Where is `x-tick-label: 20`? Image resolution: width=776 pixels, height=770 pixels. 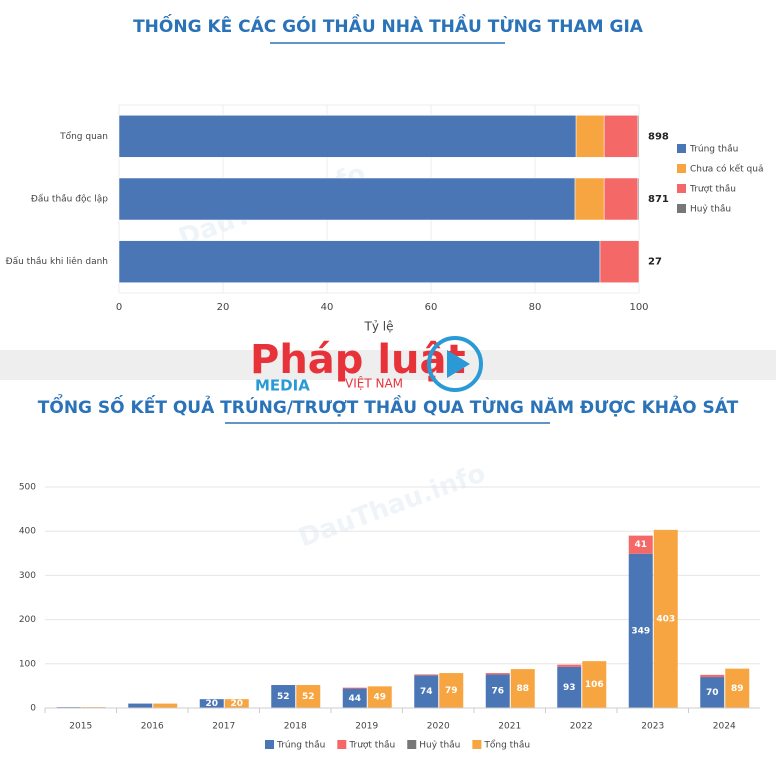
x-tick-label: 20 is located at coordinates (223, 307).